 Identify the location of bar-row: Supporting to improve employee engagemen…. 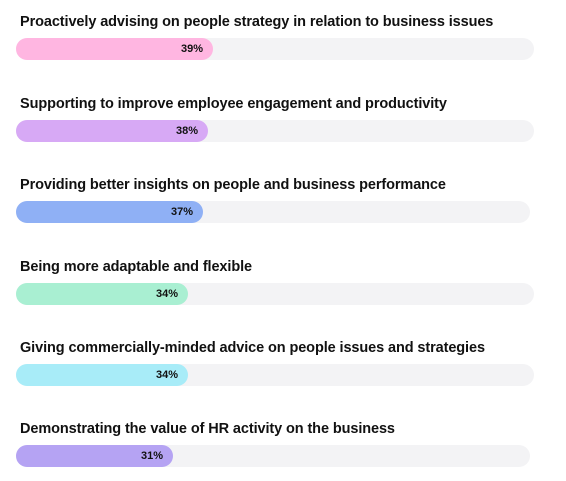
(275, 126).